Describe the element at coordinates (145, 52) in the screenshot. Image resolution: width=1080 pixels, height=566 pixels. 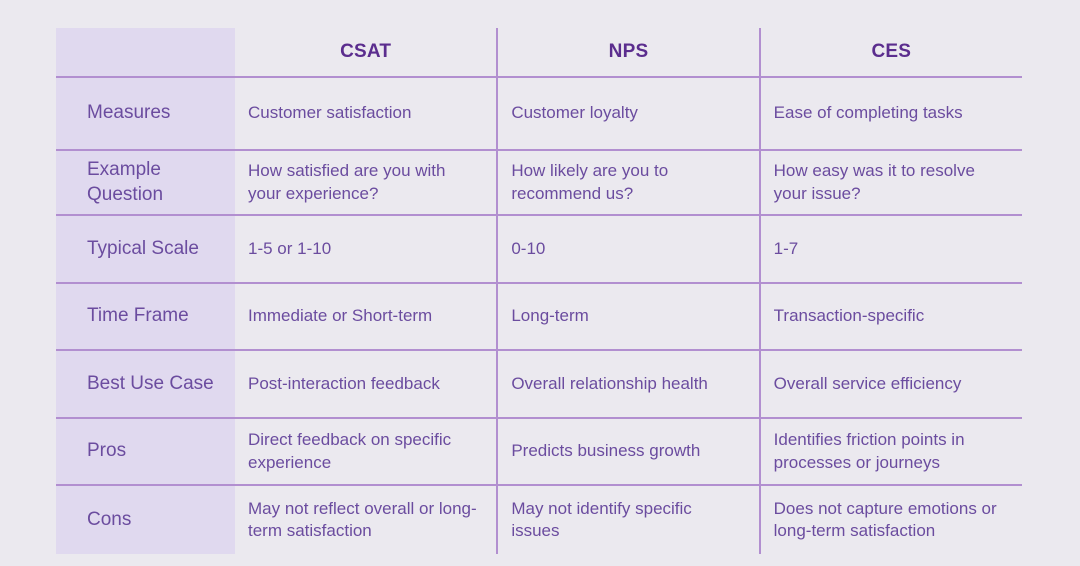
I see `column-header-label` at that location.